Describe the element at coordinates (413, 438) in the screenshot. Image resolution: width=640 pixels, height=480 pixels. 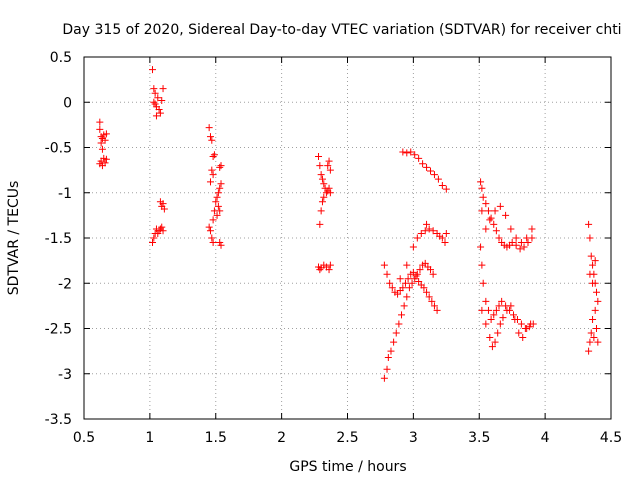
I see `x-tick-label: 3` at that location.